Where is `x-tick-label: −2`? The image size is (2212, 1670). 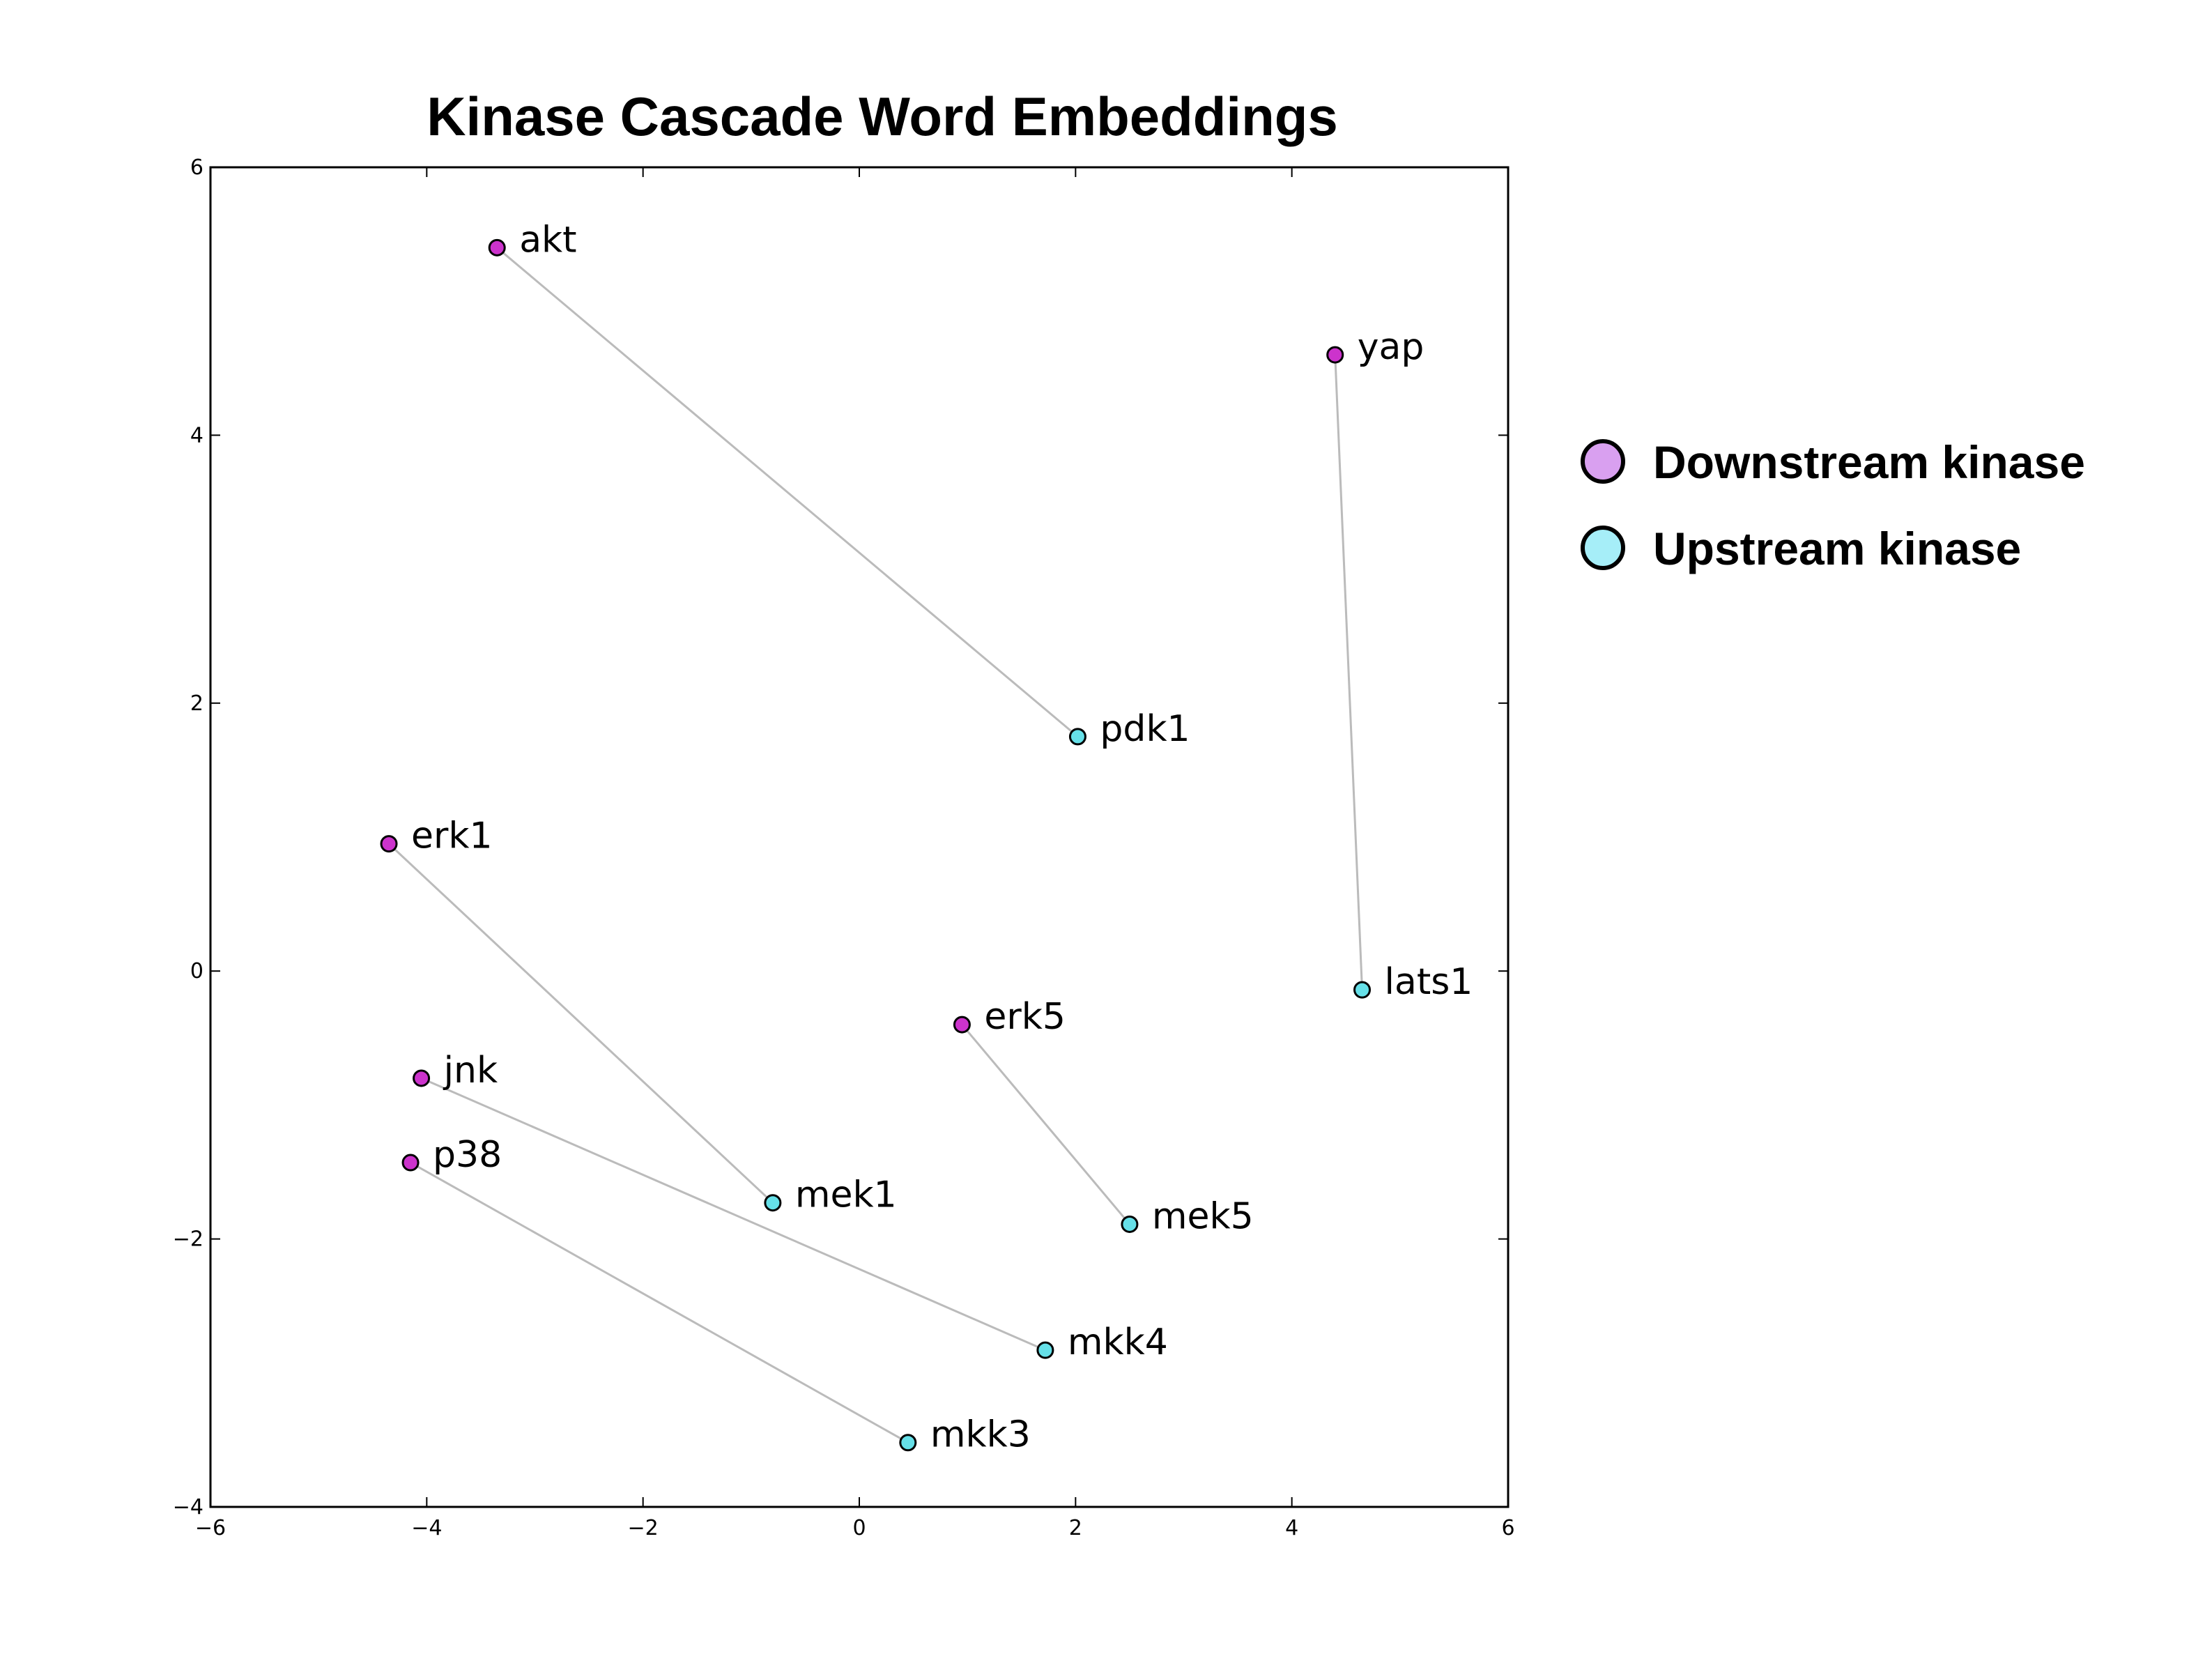
x-tick-label: −2 is located at coordinates (643, 1528).